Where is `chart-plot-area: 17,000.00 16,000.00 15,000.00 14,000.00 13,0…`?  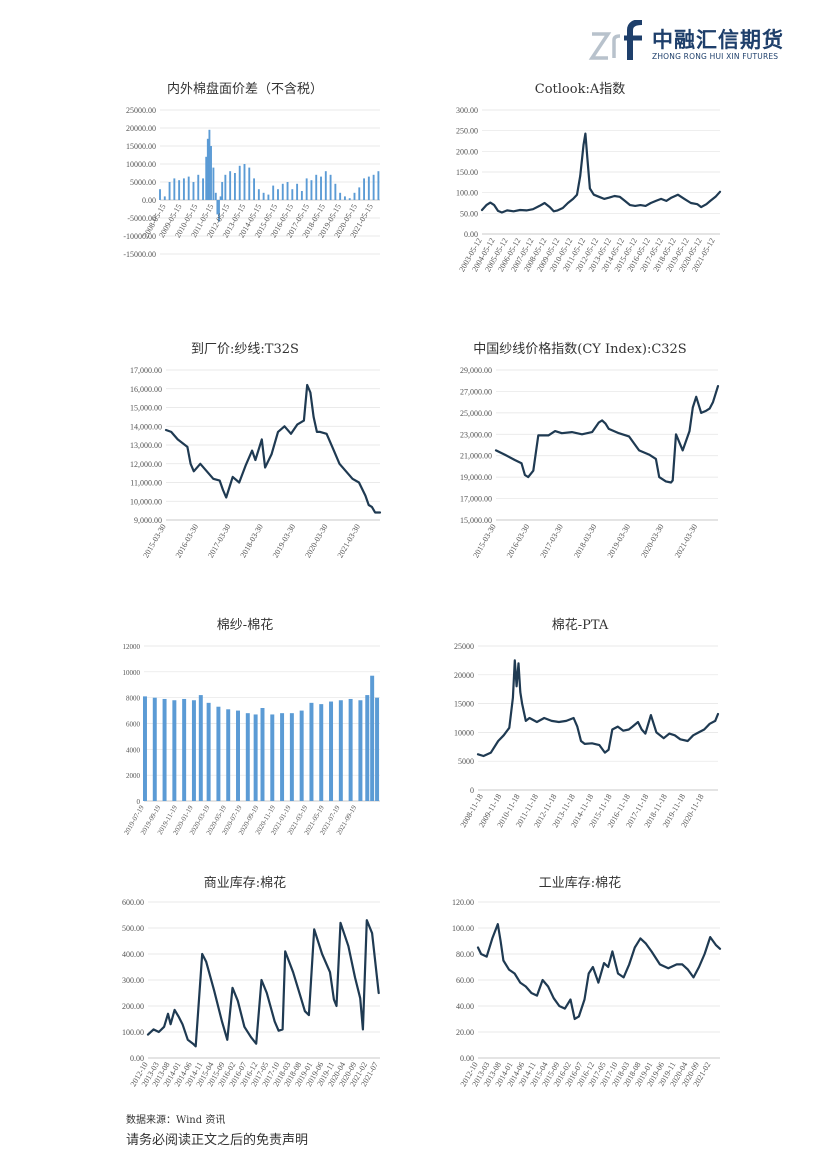 chart-plot-area: 17,000.00 16,000.00 15,000.00 14,000.00 13,0… is located at coordinates (256, 463).